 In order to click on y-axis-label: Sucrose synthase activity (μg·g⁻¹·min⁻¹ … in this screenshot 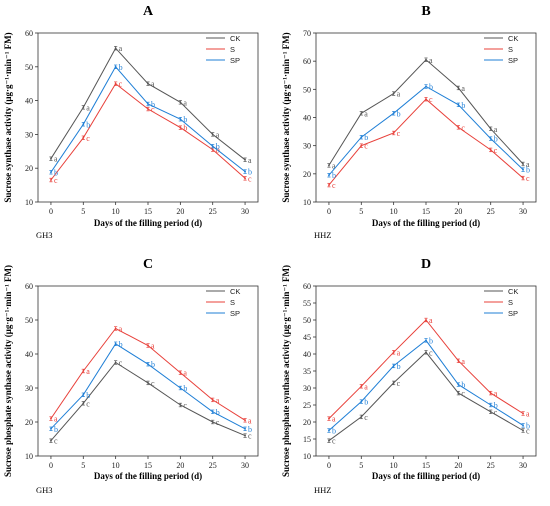, I will do `click(8, 117)`.